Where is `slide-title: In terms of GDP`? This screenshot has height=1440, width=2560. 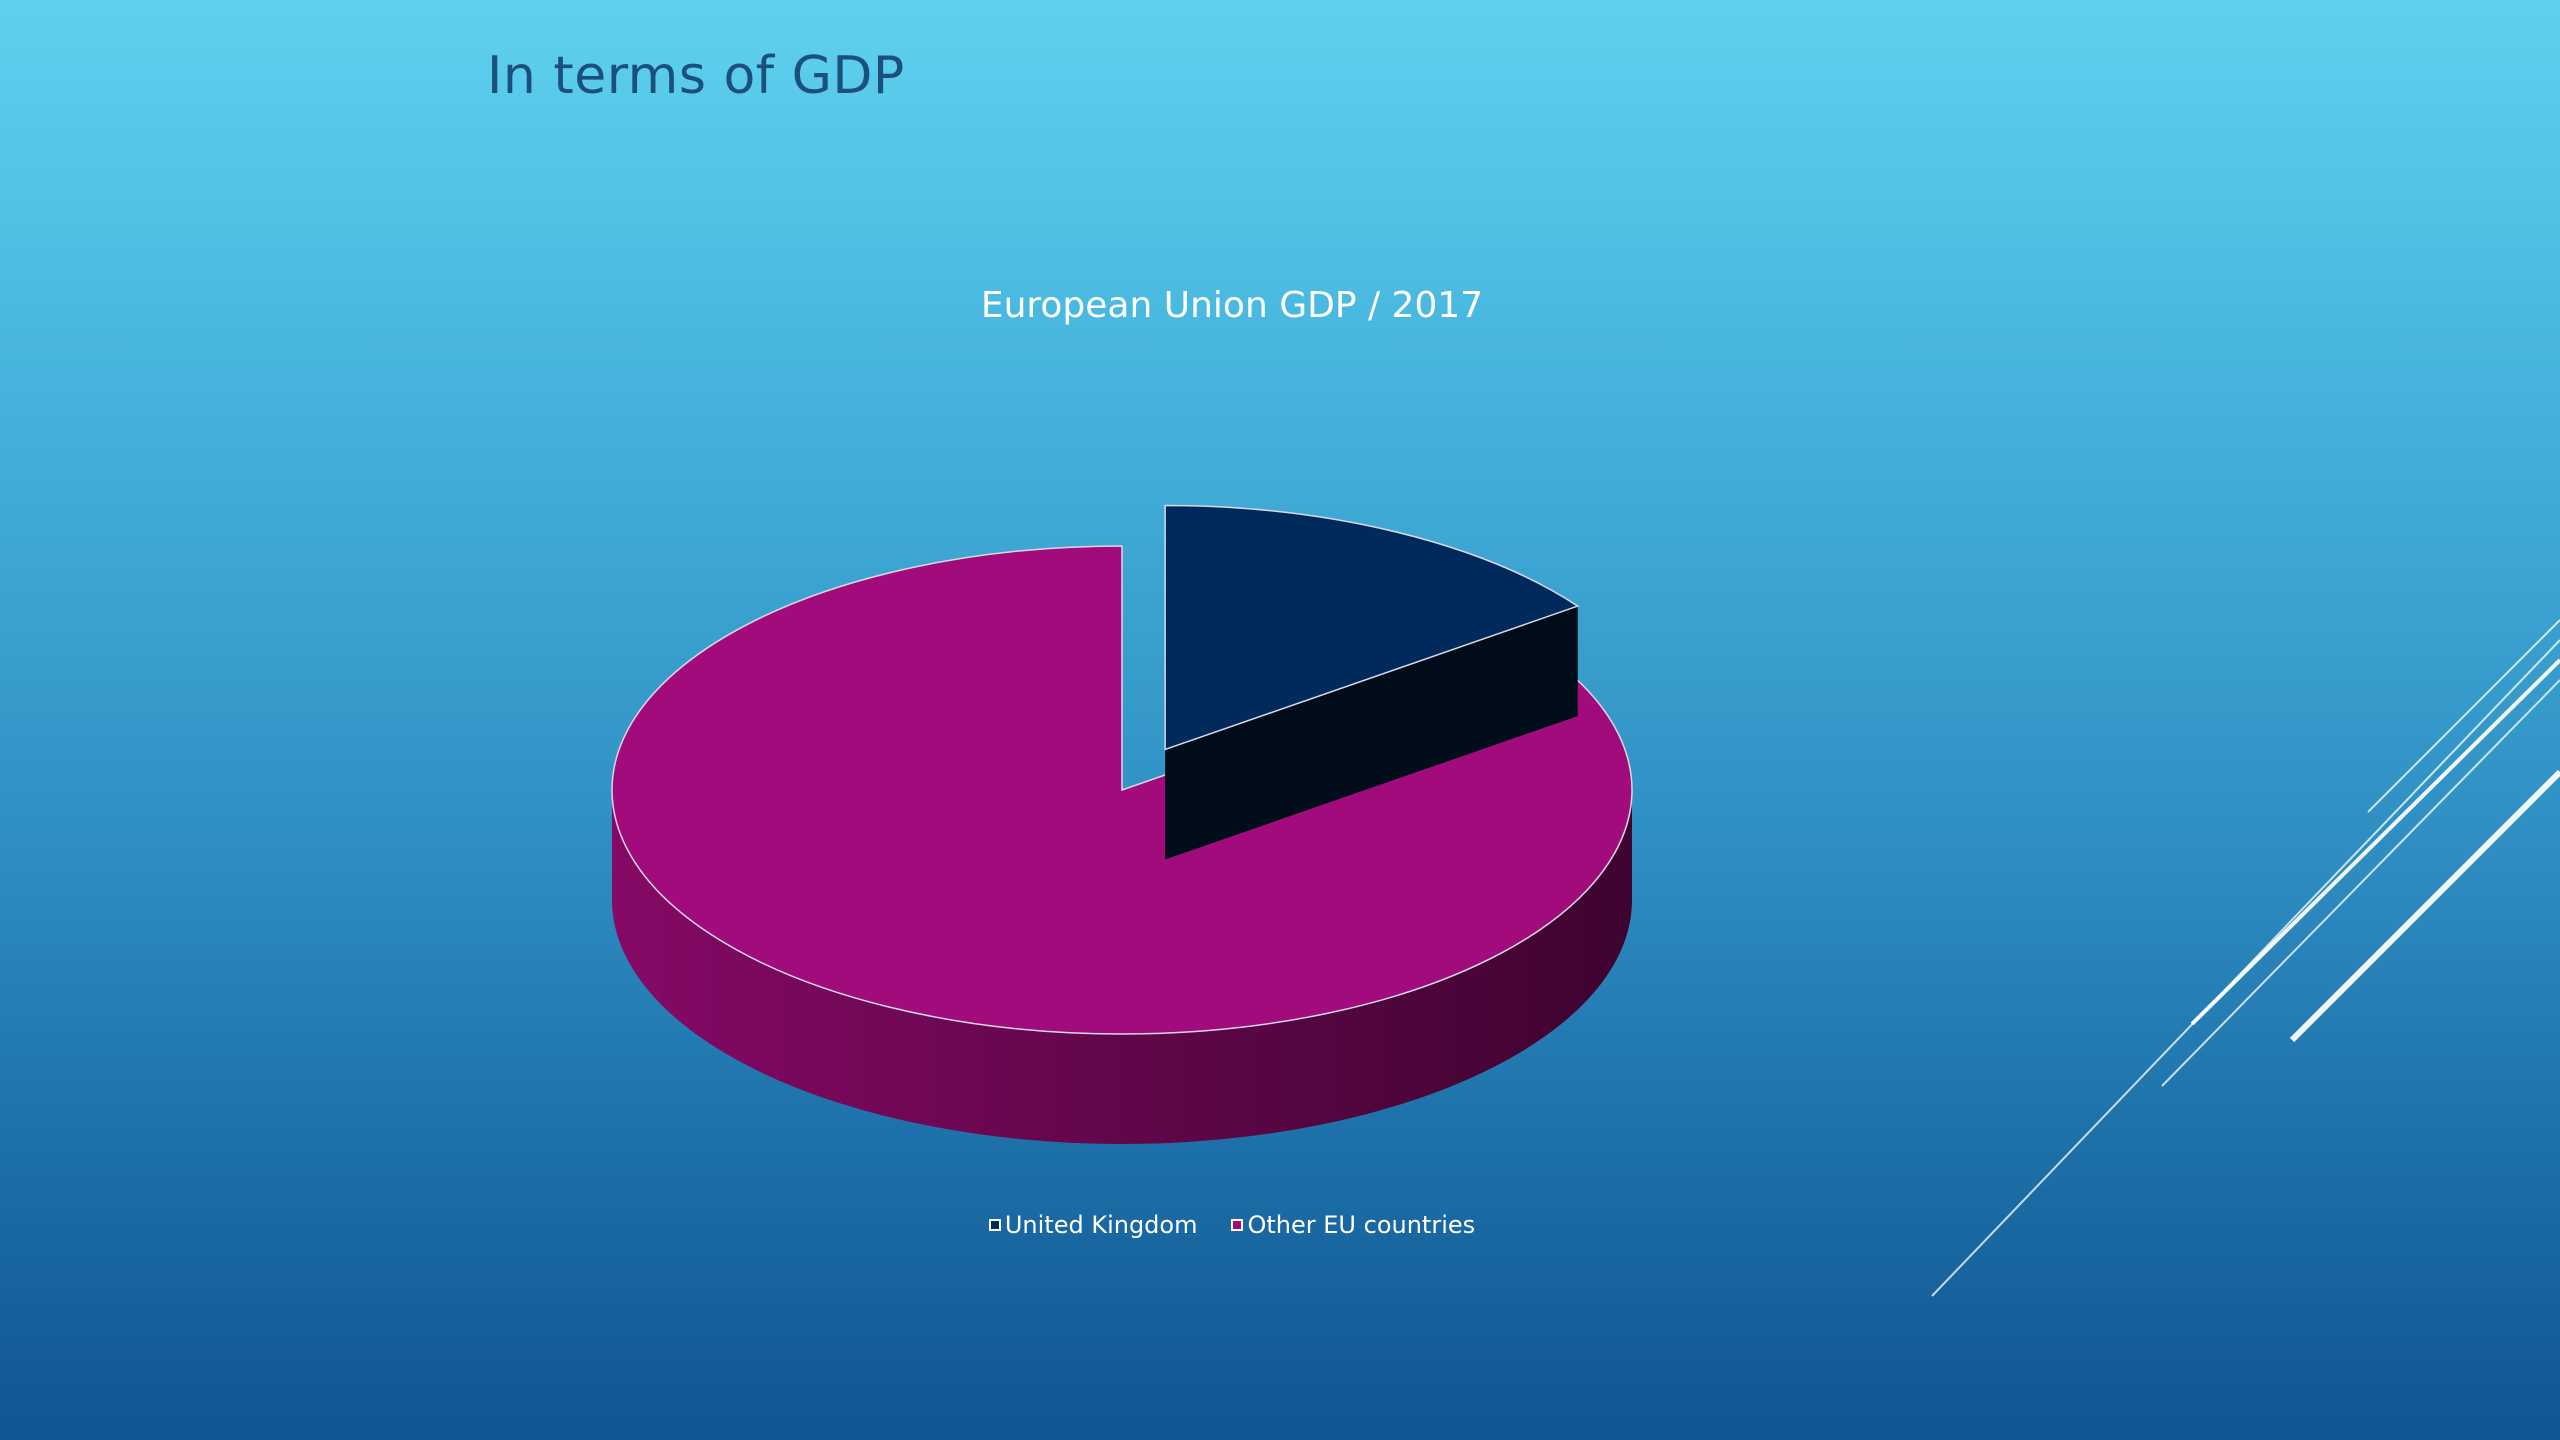 slide-title: In terms of GDP is located at coordinates (696, 76).